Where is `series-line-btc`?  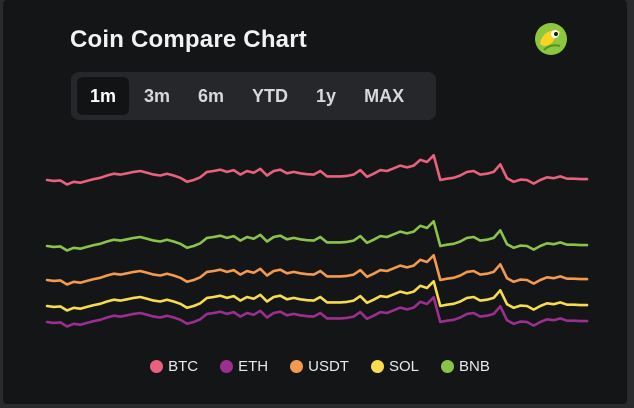
series-line-btc is located at coordinates (317, 170).